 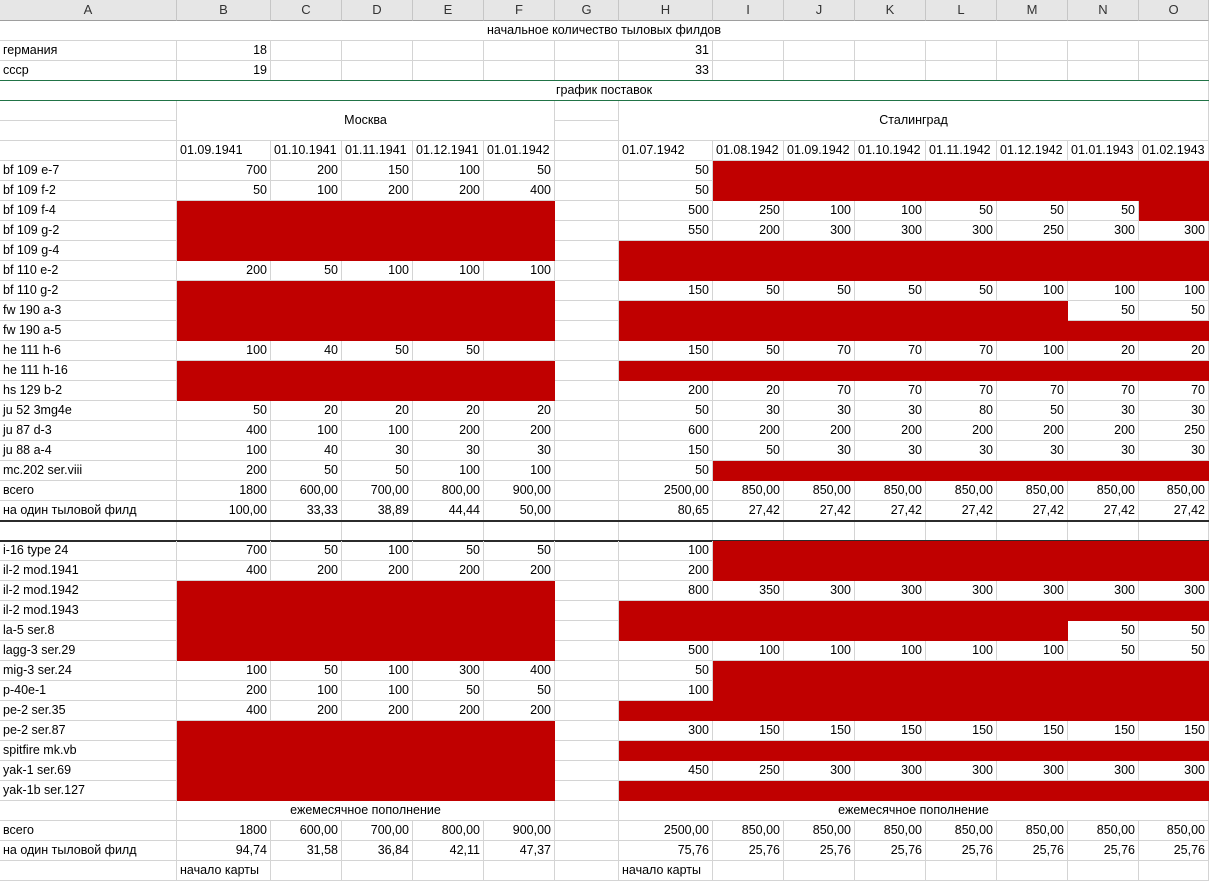 I want to click on soviet-total-stalingrad: 850,00, so click(x=1174, y=831).